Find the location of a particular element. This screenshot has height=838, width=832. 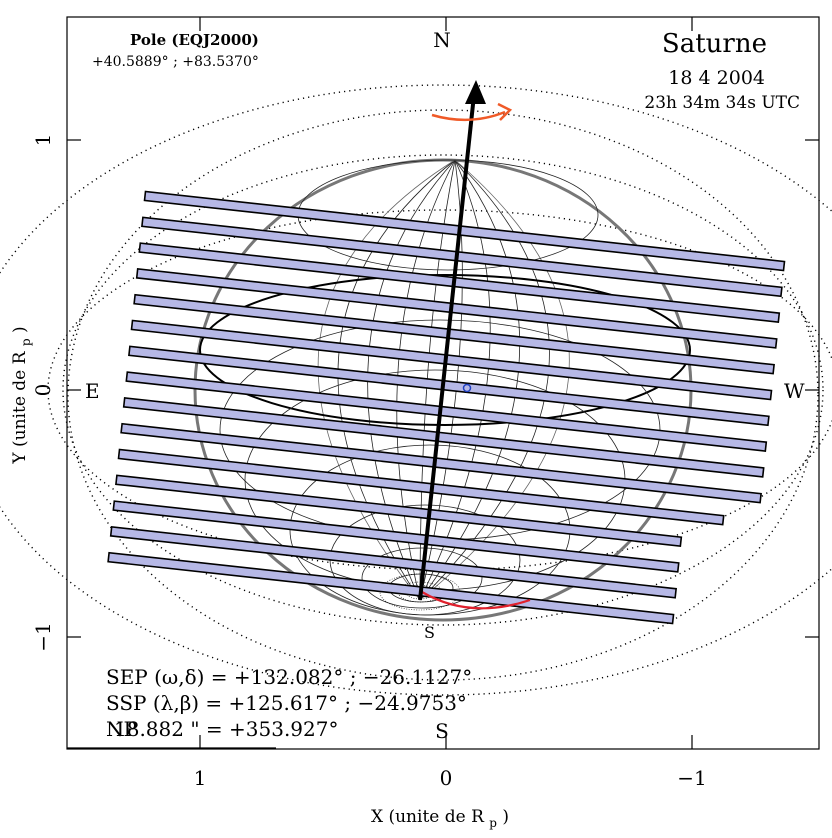

x-axis-label: X (unite de R p ) is located at coordinates (440, 819).